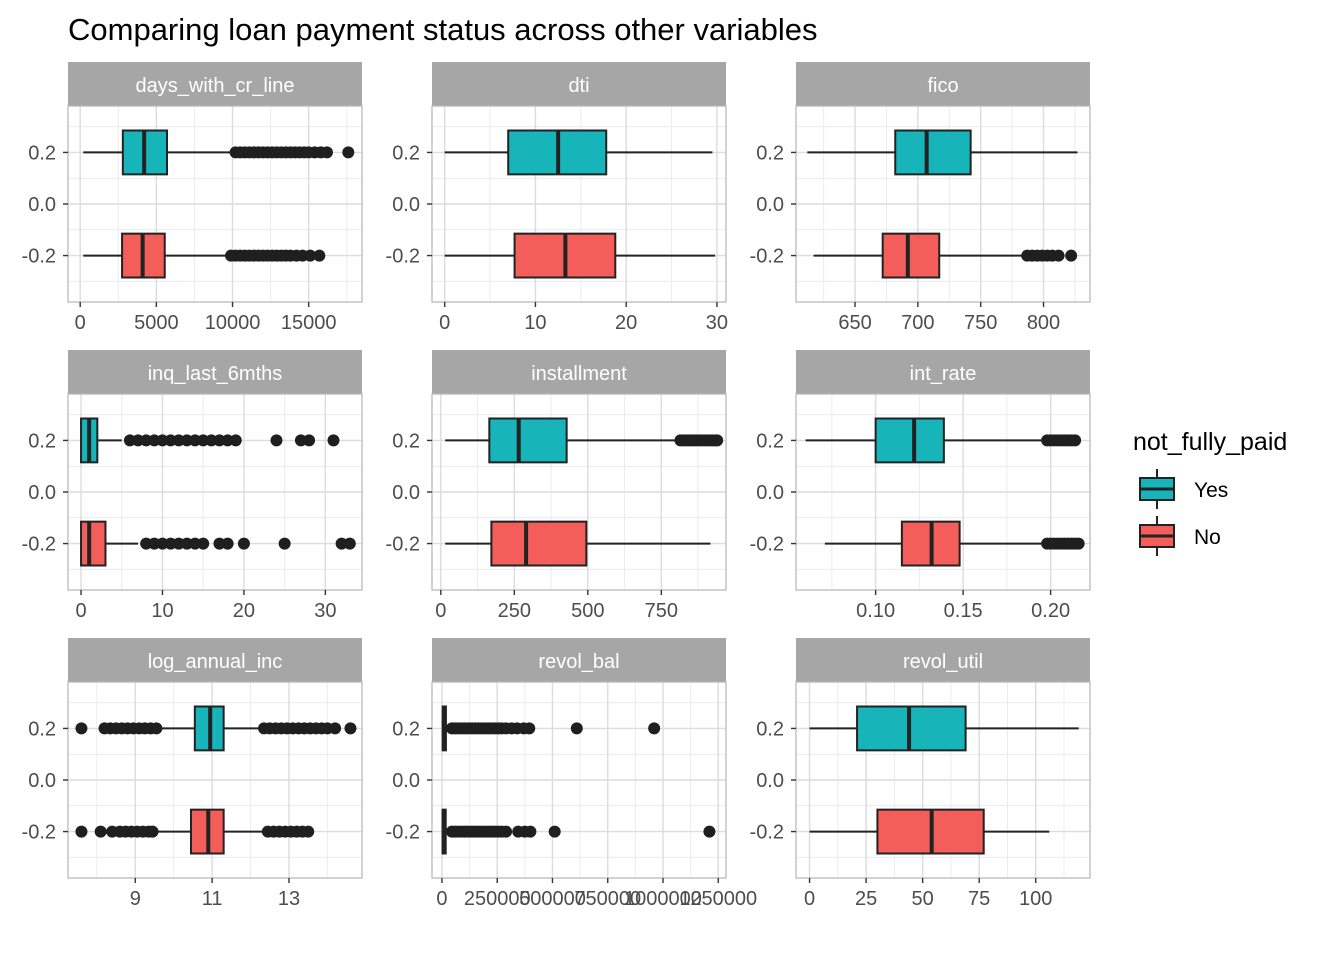 The width and height of the screenshot is (1344, 965). What do you see at coordinates (607, 899) in the screenshot?
I see `x-tick-label: 750000` at bounding box center [607, 899].